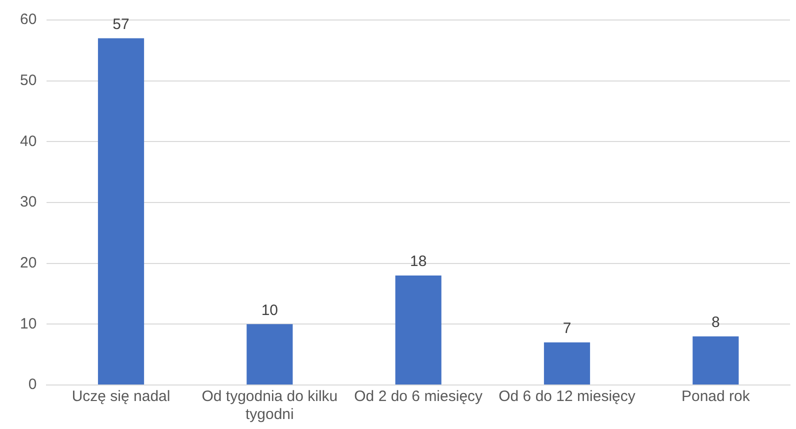  I want to click on y-tick-label: 60, so click(28, 19).